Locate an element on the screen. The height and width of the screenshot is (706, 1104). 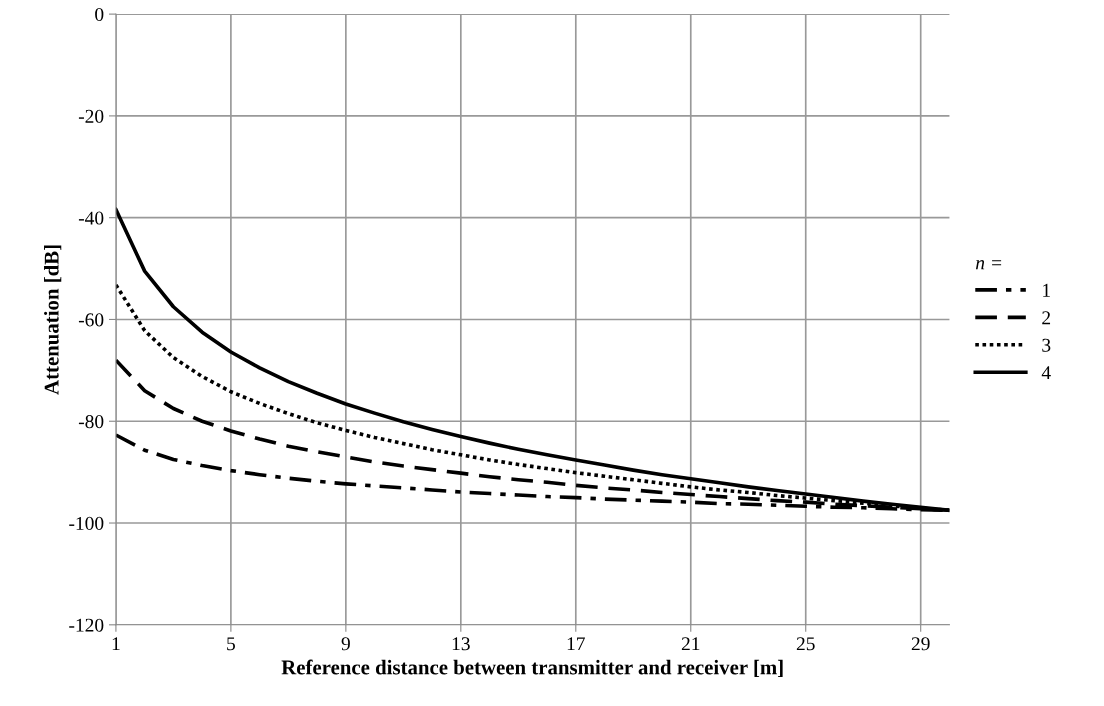
x-tick-label: 25 is located at coordinates (805, 644).